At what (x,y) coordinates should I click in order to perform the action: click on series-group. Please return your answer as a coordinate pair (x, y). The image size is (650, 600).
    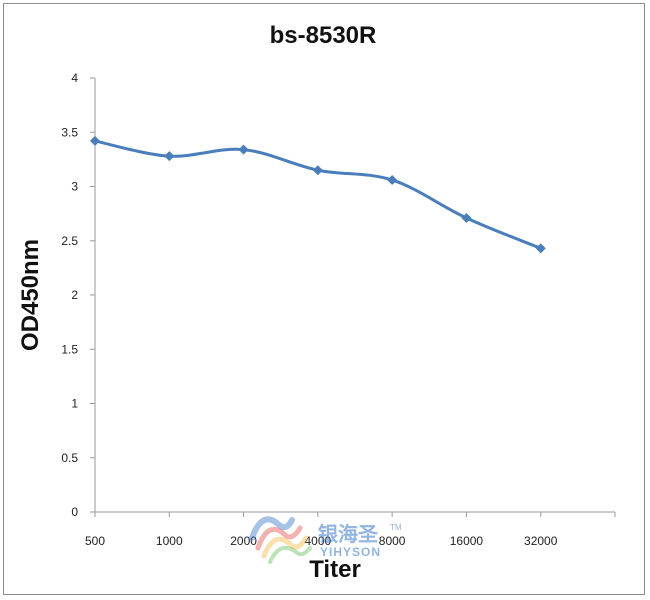
    Looking at the image, I should click on (318, 194).